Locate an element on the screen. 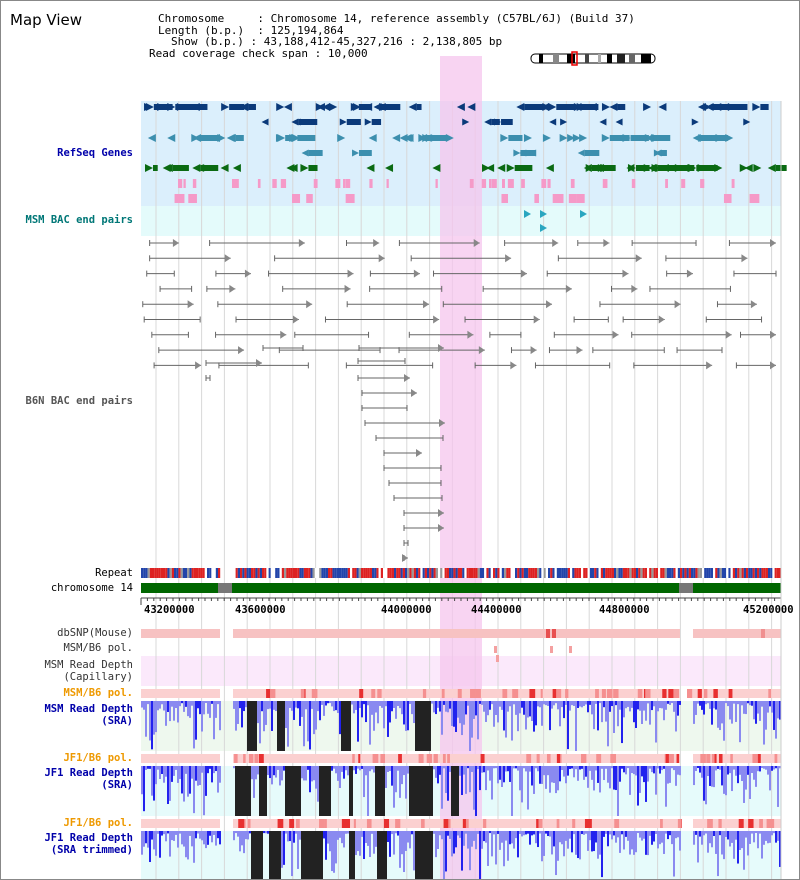 Image resolution: width=800 pixels, height=880 pixels. jf1-pol-bar-hot is located at coordinates (482, 758).